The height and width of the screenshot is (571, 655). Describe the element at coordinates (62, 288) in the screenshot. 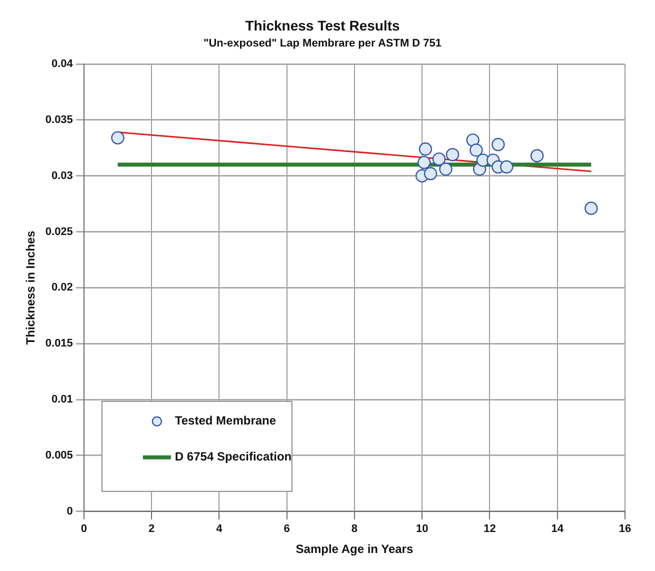

I see `y-tick-label: 0.02` at that location.